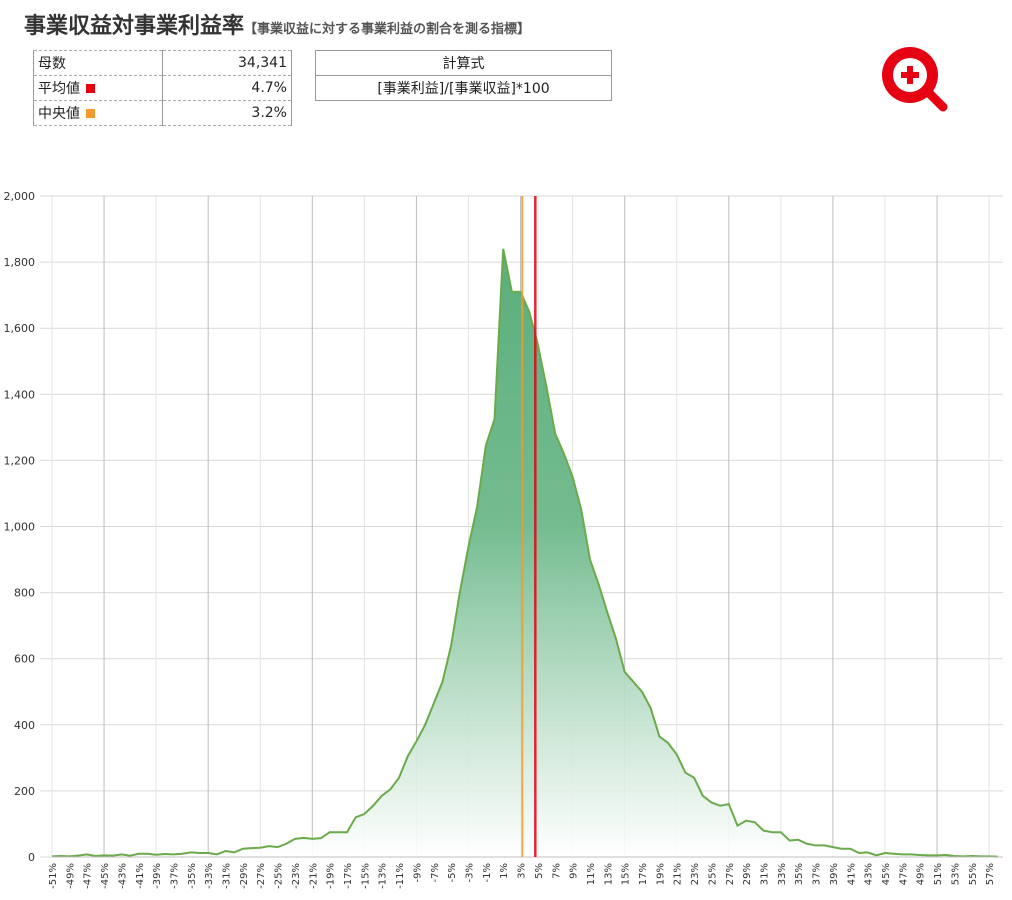 This screenshot has width=1012, height=900. What do you see at coordinates (122, 876) in the screenshot?
I see `x-tick-label: -43%` at bounding box center [122, 876].